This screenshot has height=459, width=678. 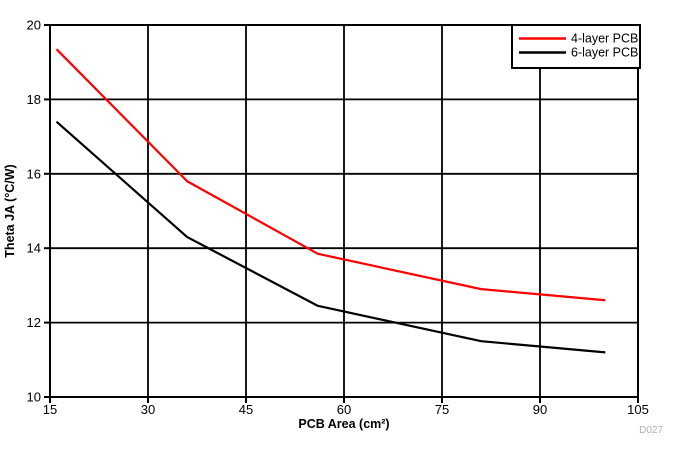 What do you see at coordinates (442, 409) in the screenshot?
I see `x-tick-label-75: 75` at bounding box center [442, 409].